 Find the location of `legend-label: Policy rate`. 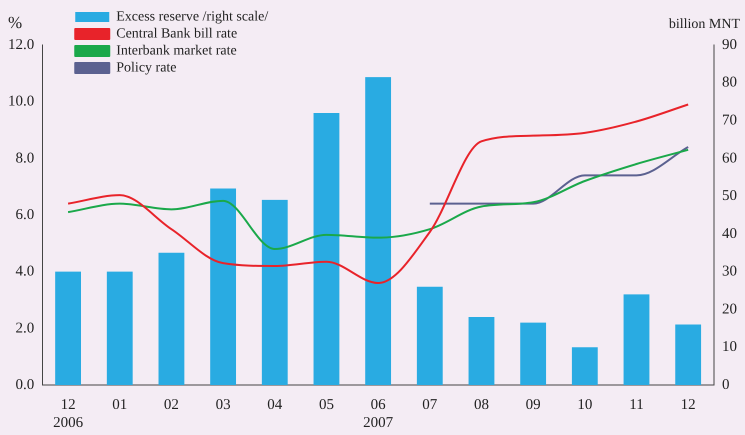

legend-label: Policy rate is located at coordinates (146, 68).